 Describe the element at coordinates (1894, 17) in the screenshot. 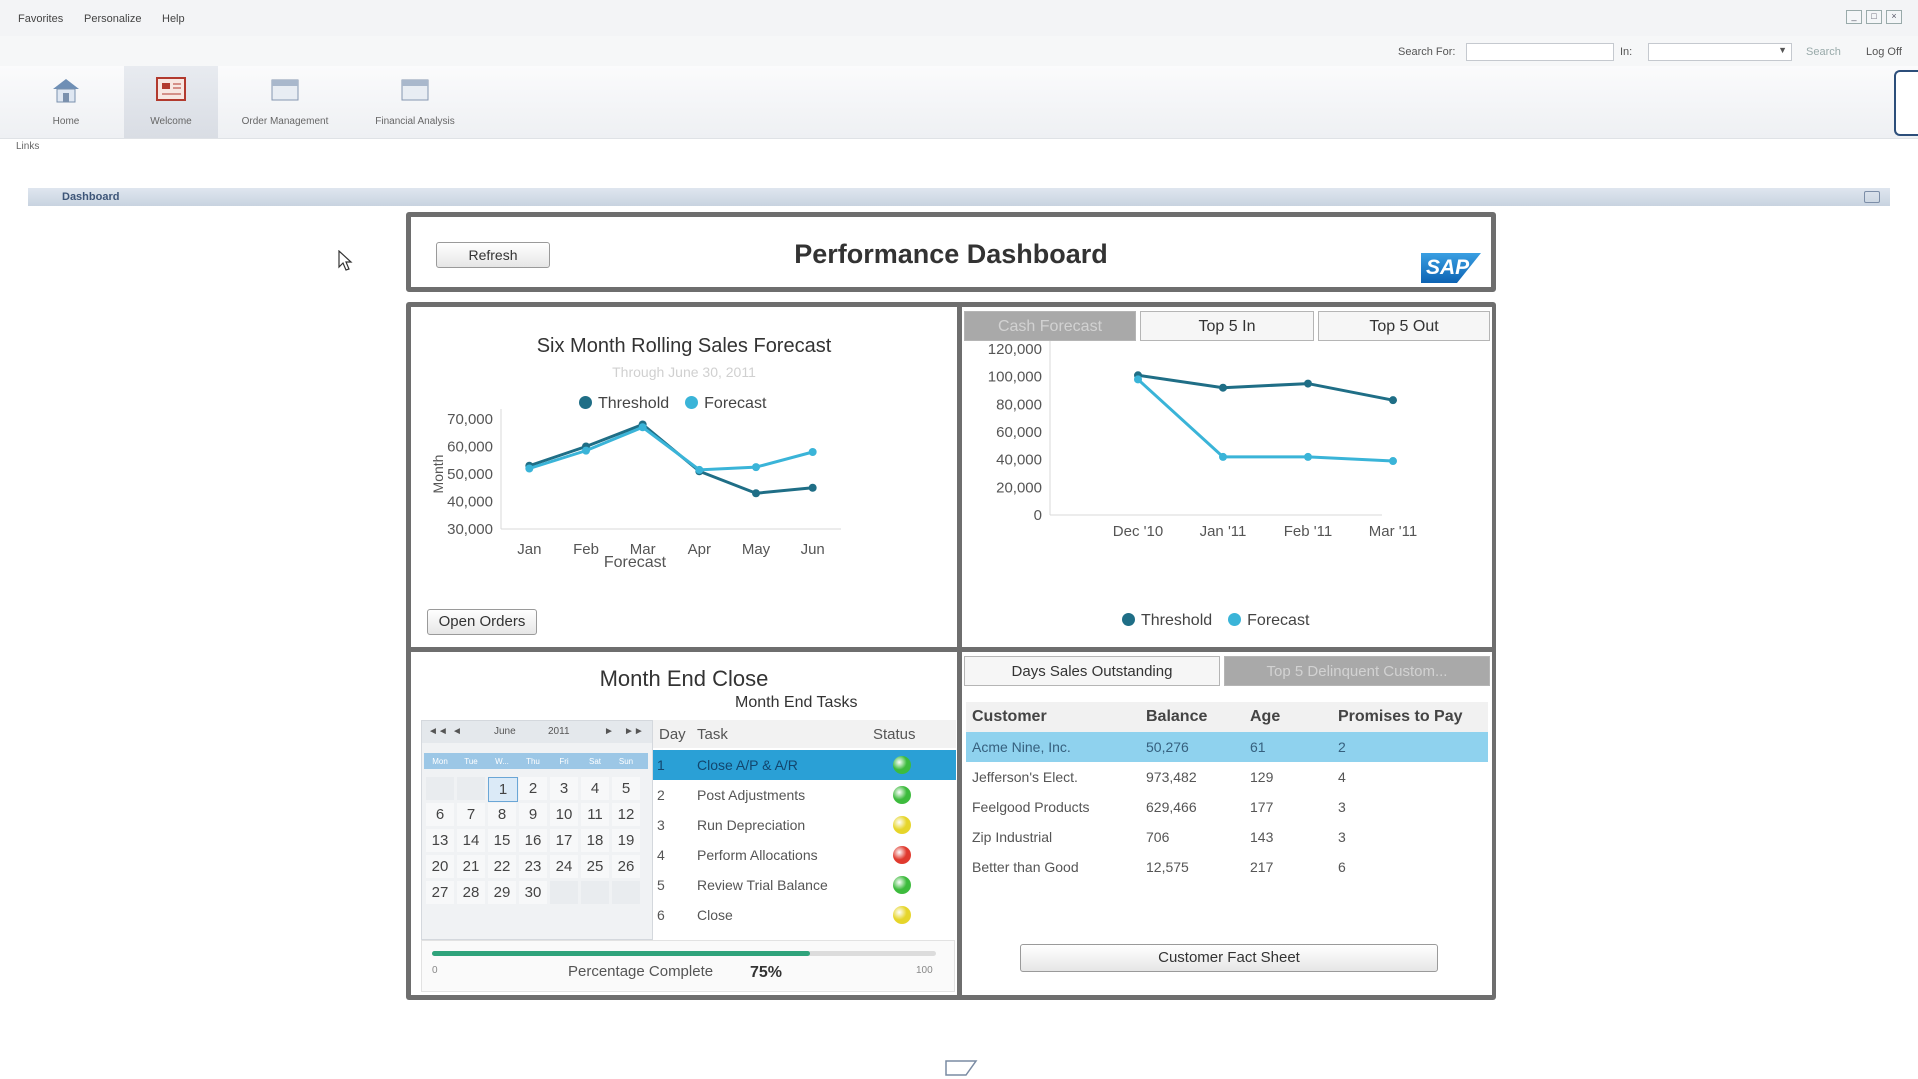

I see `close-icon: ×` at that location.